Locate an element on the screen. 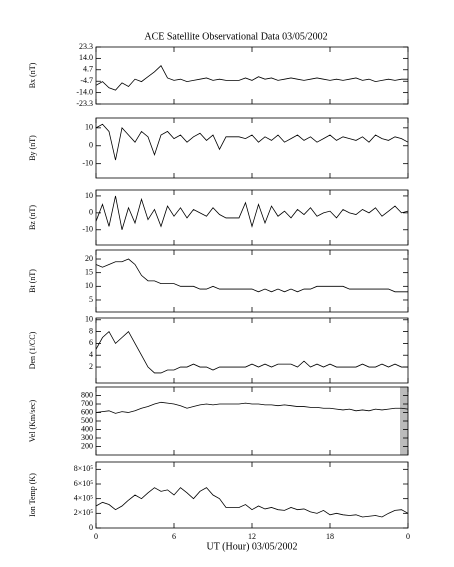 The width and height of the screenshot is (454, 567). y-axis-label: Bz (nT) is located at coordinates (32, 217).